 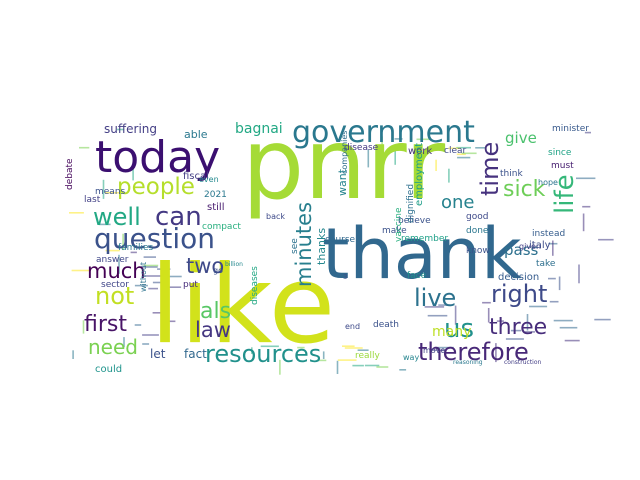 What do you see at coordinates (342, 182) in the screenshot?
I see `cloud-word-want: want` at bounding box center [342, 182].